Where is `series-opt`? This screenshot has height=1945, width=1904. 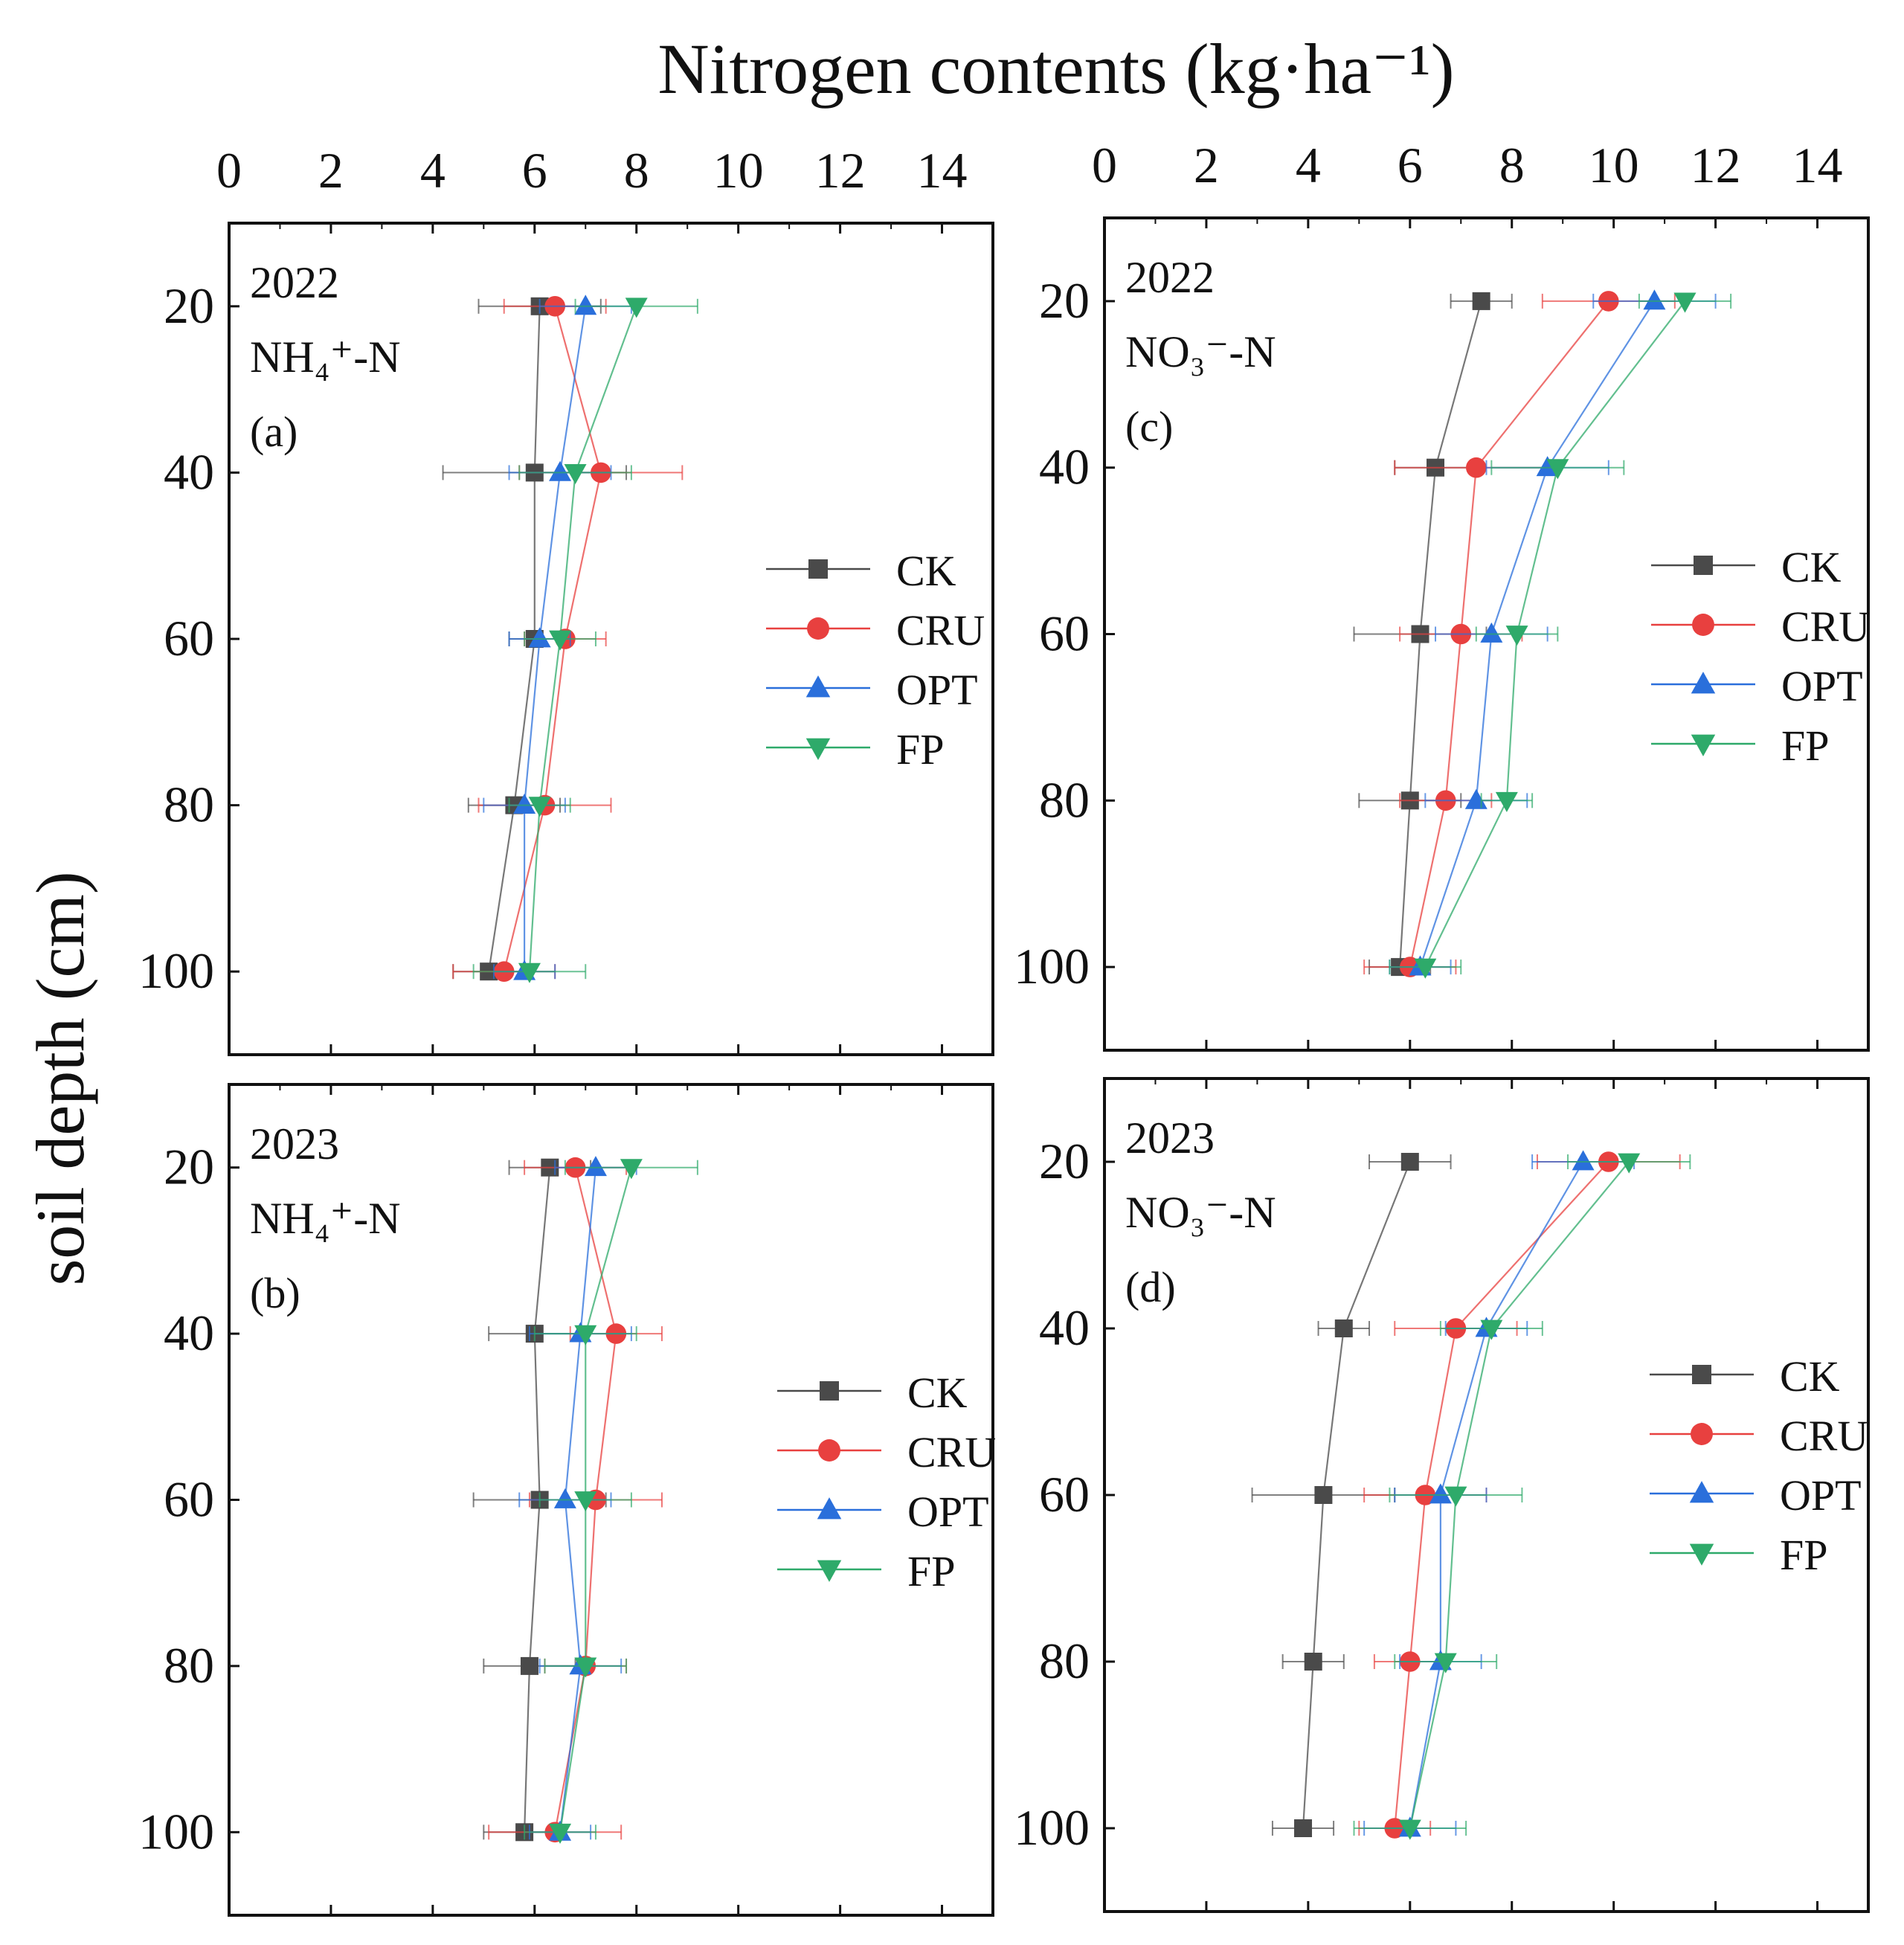 series-opt is located at coordinates (1500, 1494).